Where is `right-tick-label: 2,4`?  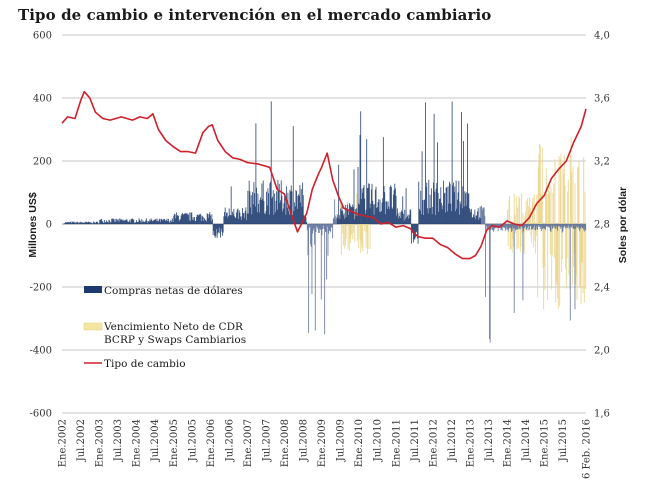
right-tick-label: 2,4 is located at coordinates (602, 288).